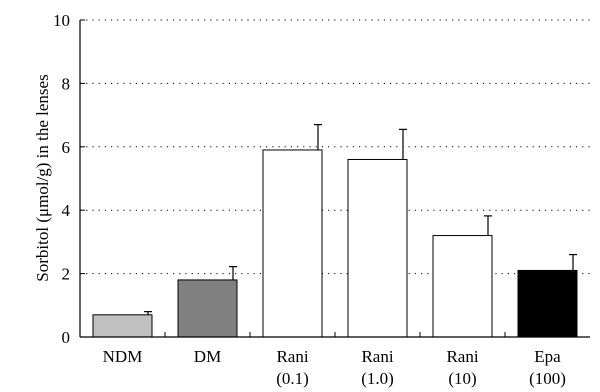 The image size is (600, 392). Describe the element at coordinates (66, 210) in the screenshot. I see `y-tick-label: 4` at that location.